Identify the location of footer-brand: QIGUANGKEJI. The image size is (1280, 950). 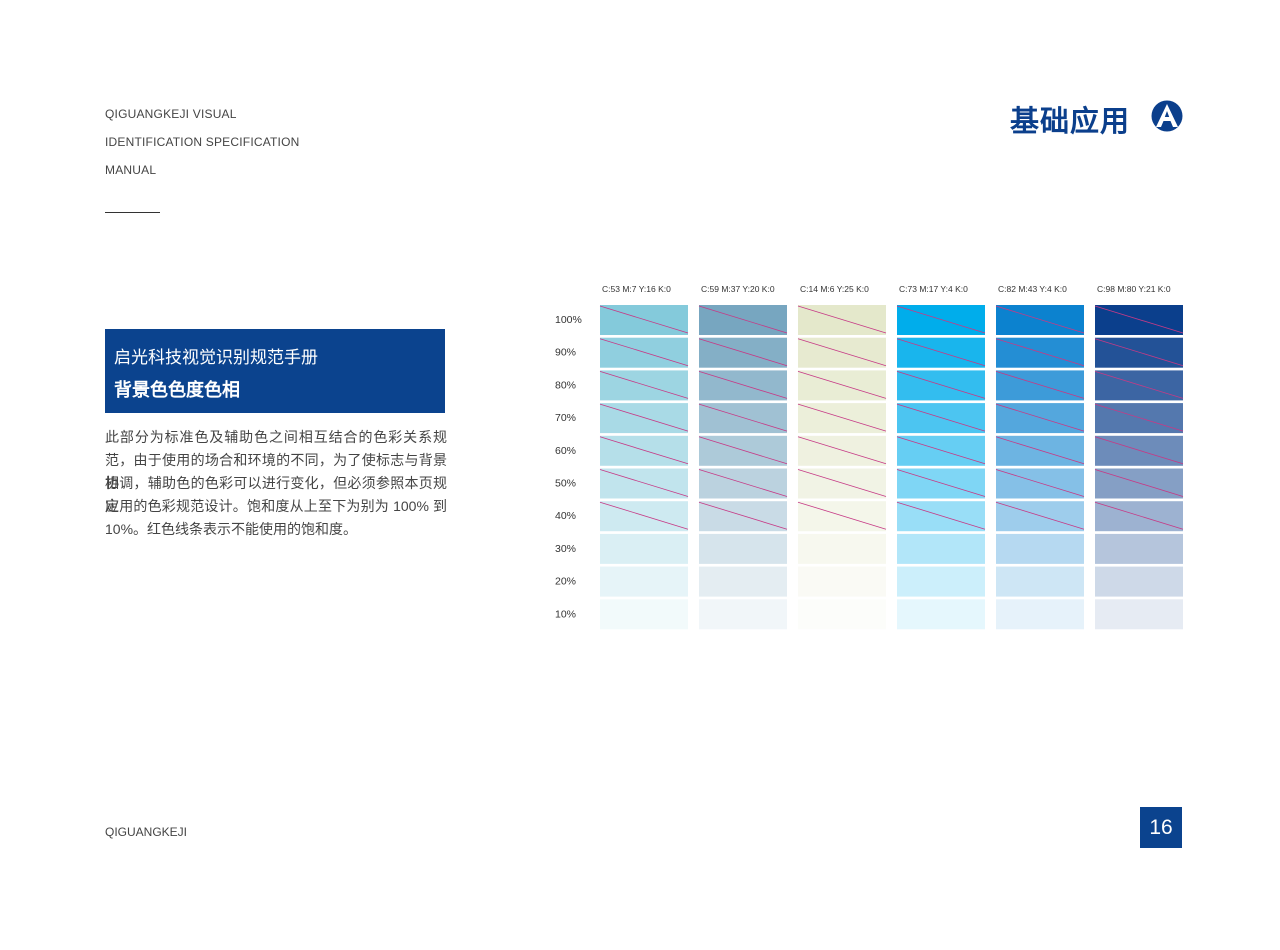
(146, 832).